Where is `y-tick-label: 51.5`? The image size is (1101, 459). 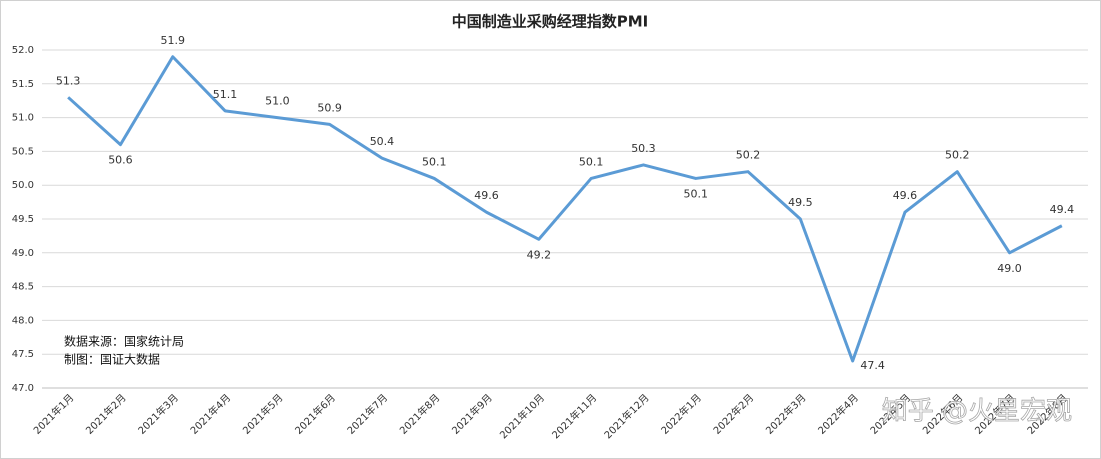
y-tick-label: 51.5 is located at coordinates (23, 84).